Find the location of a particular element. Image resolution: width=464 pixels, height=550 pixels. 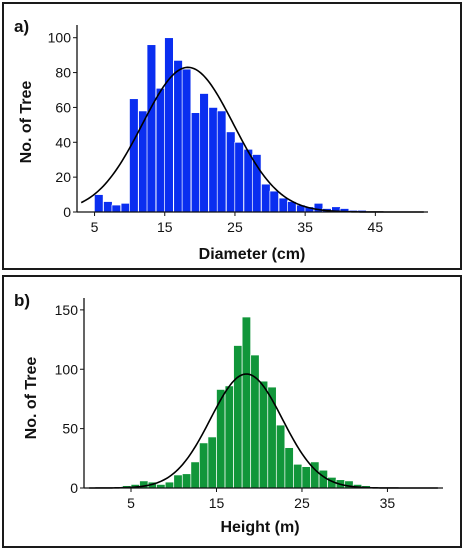

a-y-tick-label: 60 is located at coordinates (63, 107).